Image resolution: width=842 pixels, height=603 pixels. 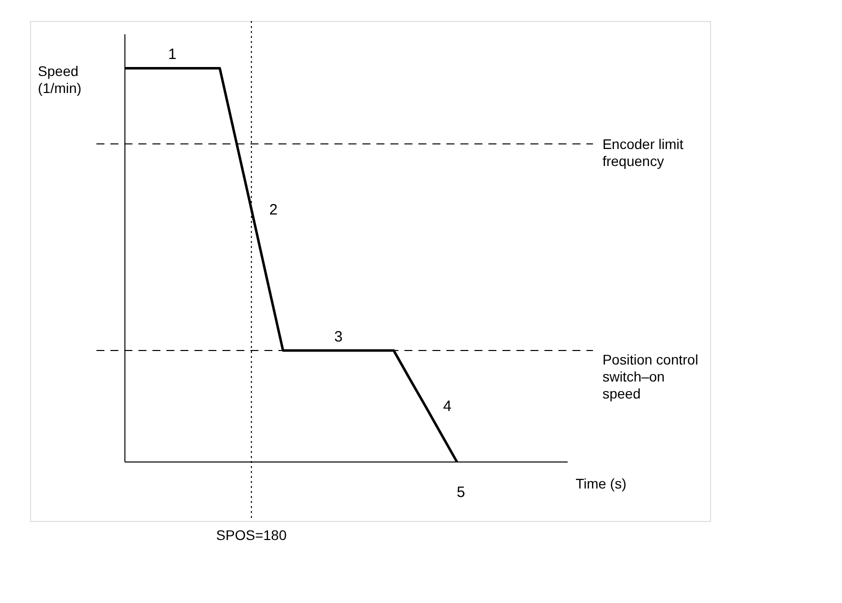 What do you see at coordinates (172, 55) in the screenshot?
I see `annotation: 1` at bounding box center [172, 55].